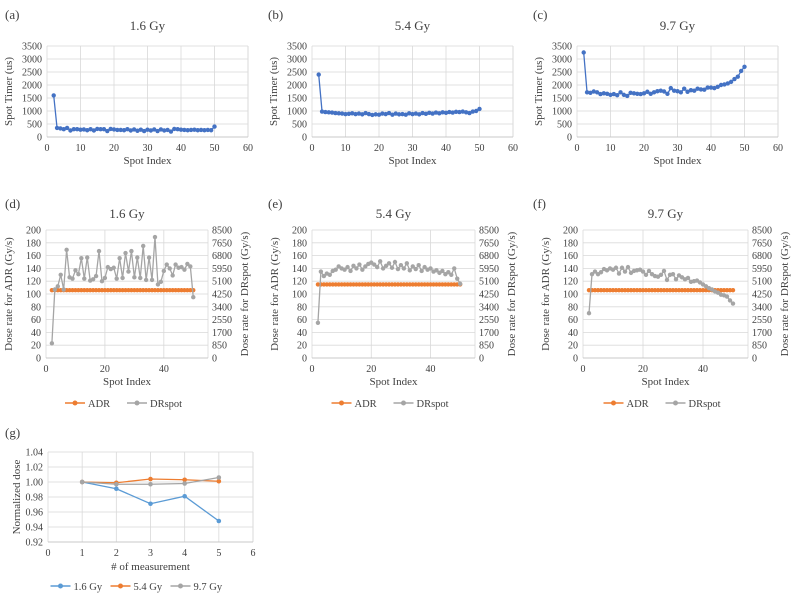 The image size is (793, 599). What do you see at coordinates (302, 307) in the screenshot?
I see `y-tick-label: 80` at bounding box center [302, 307].